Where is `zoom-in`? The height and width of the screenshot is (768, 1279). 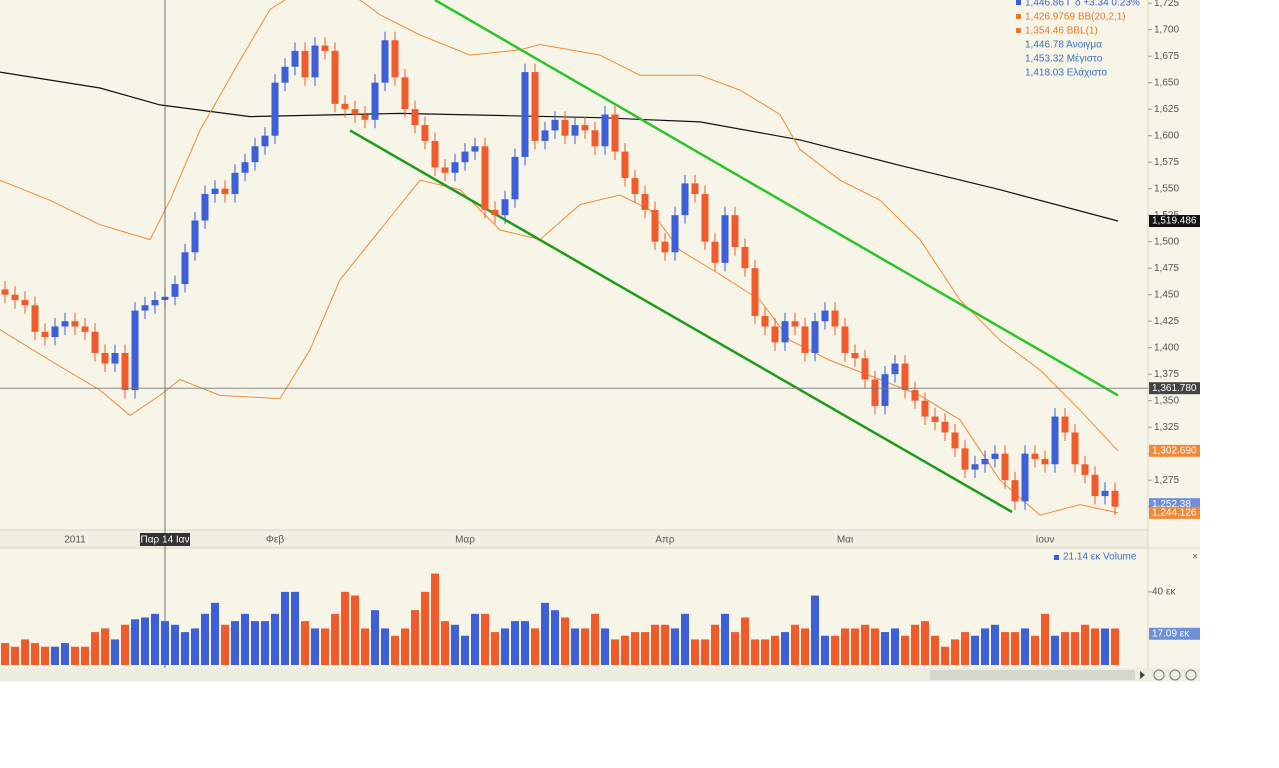 zoom-in is located at coordinates (1175, 675).